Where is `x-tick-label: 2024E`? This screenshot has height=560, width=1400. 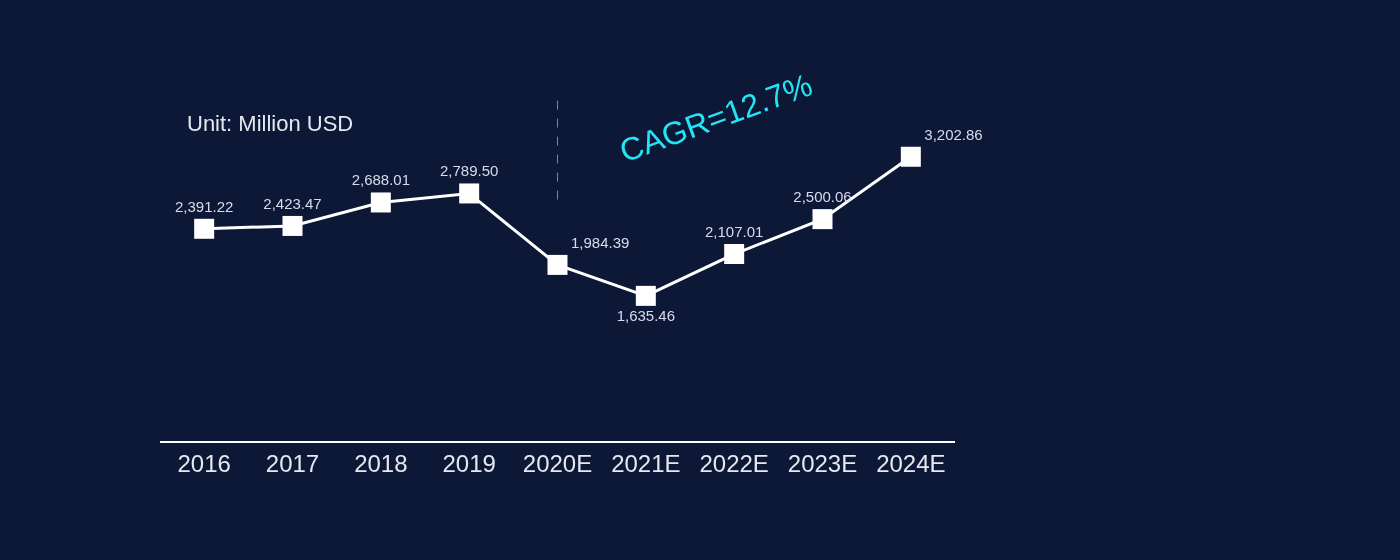
x-tick-label: 2024E is located at coordinates (911, 463).